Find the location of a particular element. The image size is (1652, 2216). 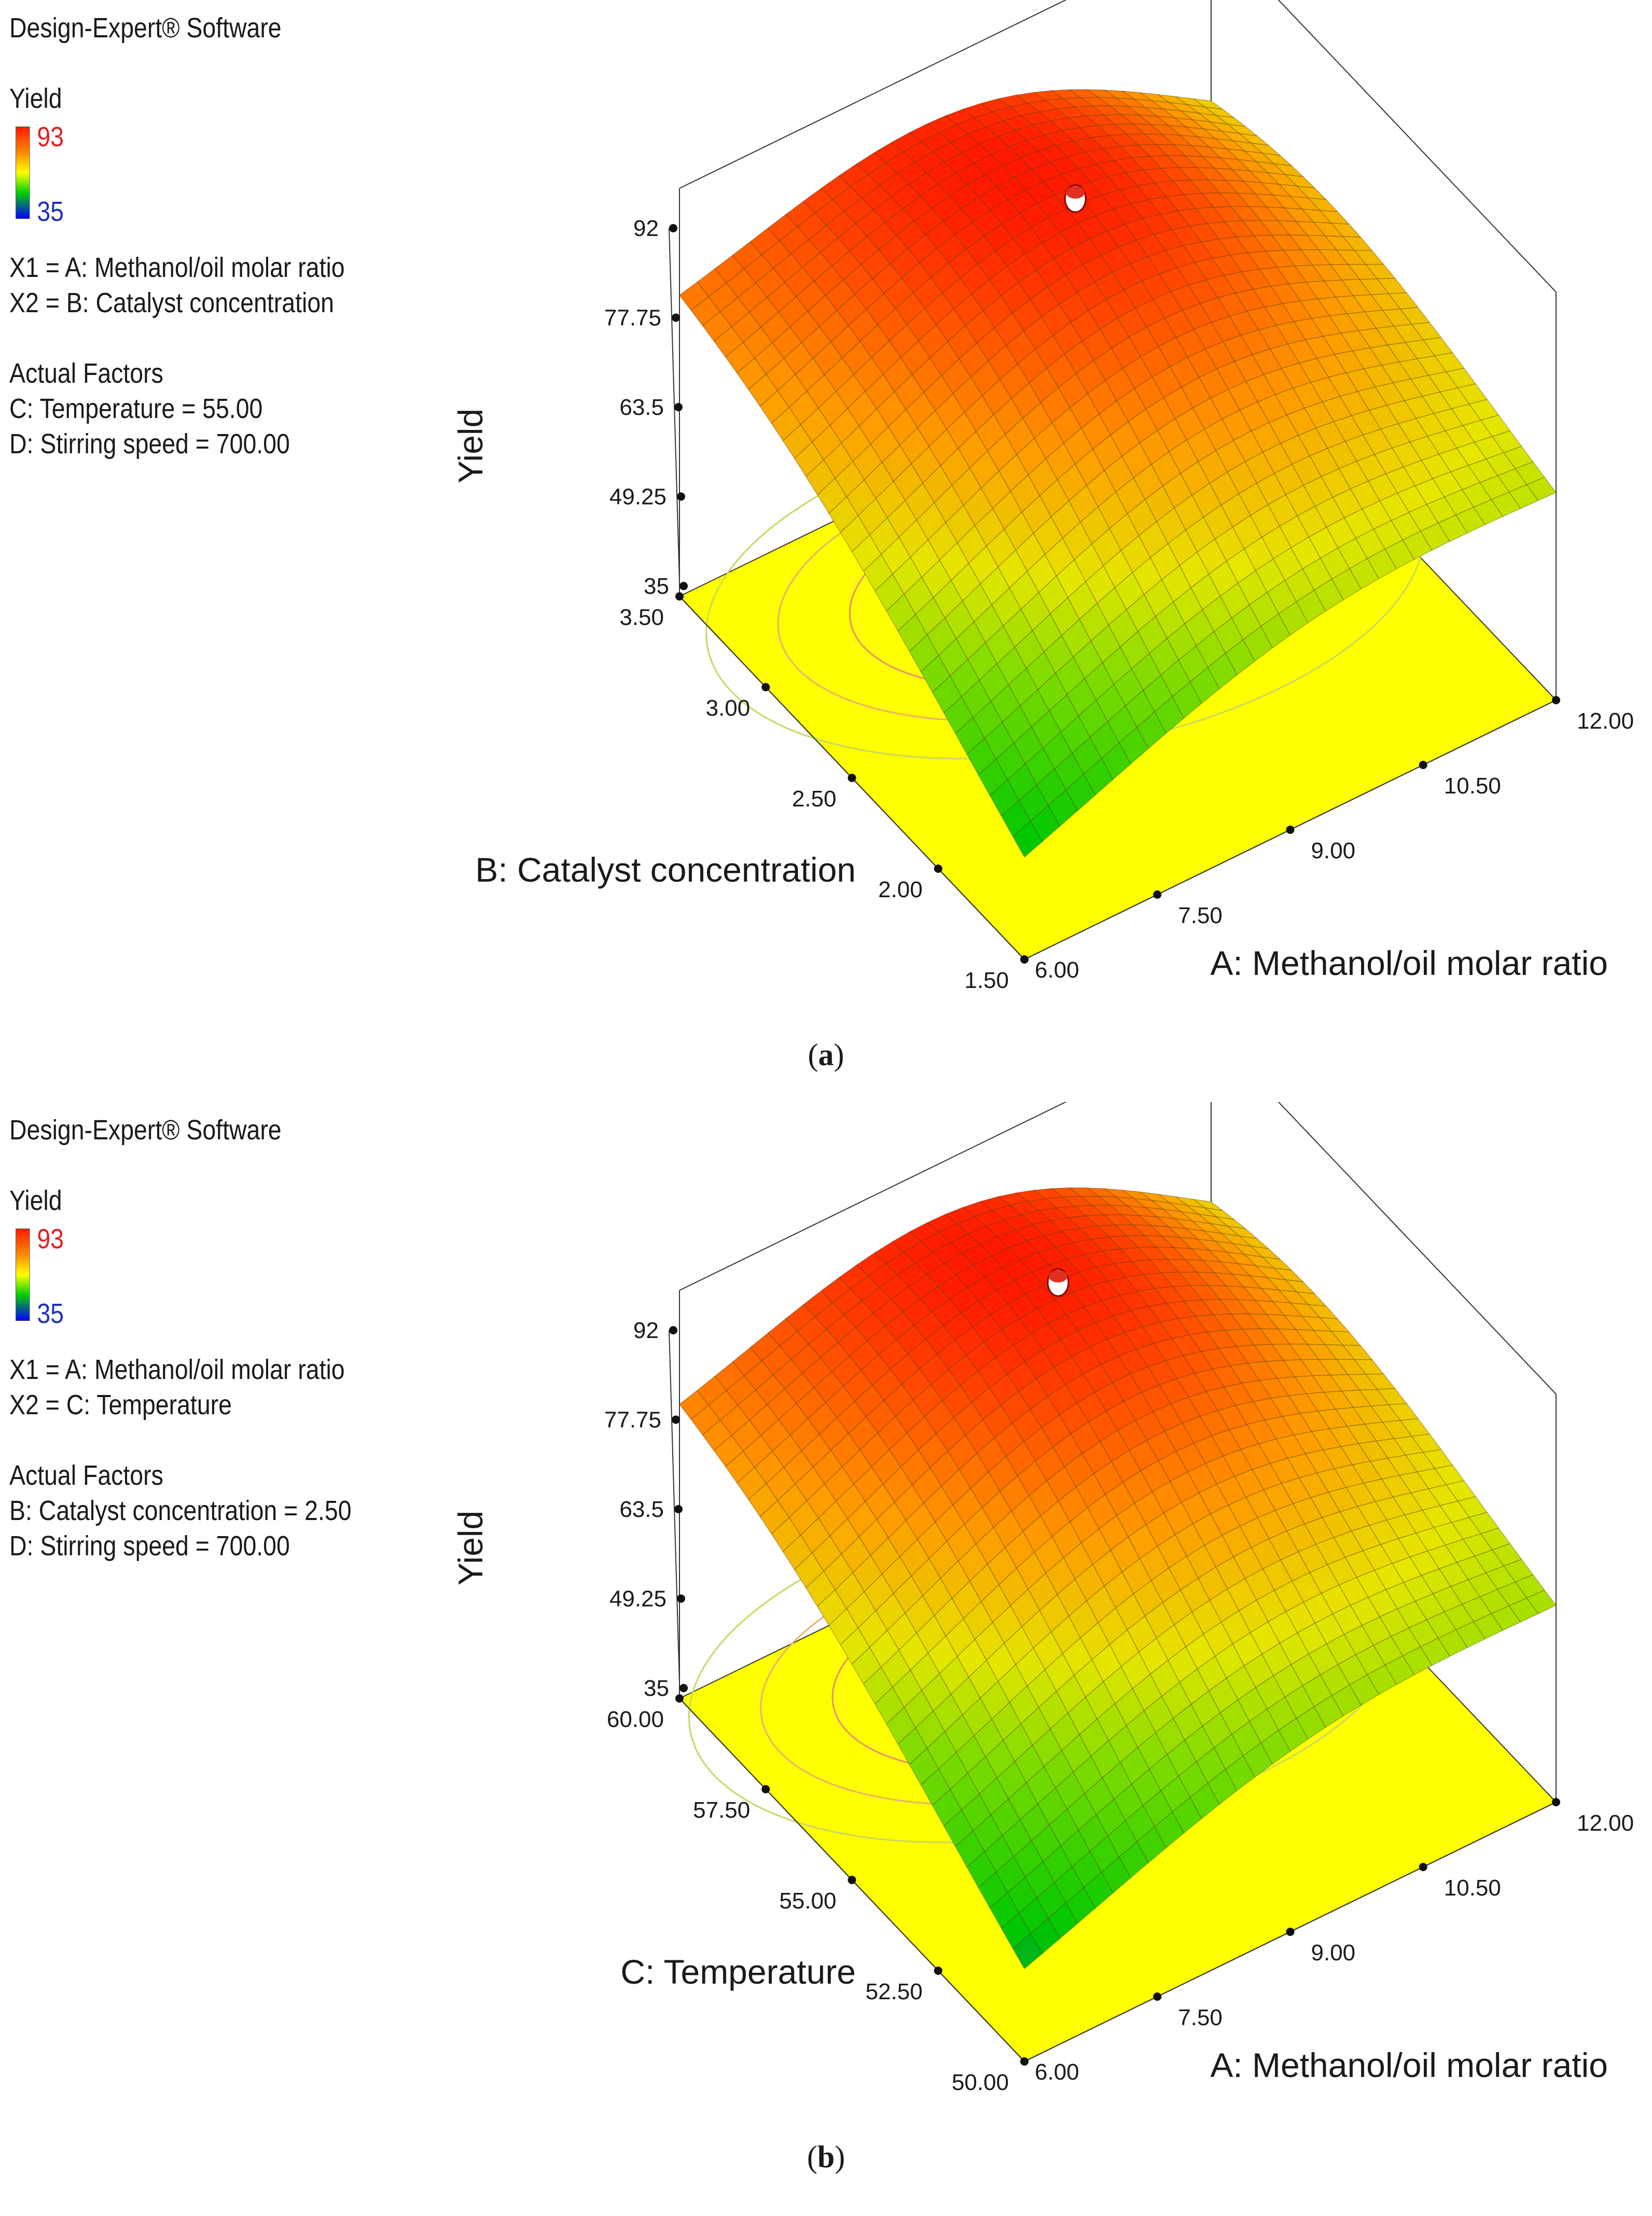

y-tick-label: 3.50 is located at coordinates (641, 617).